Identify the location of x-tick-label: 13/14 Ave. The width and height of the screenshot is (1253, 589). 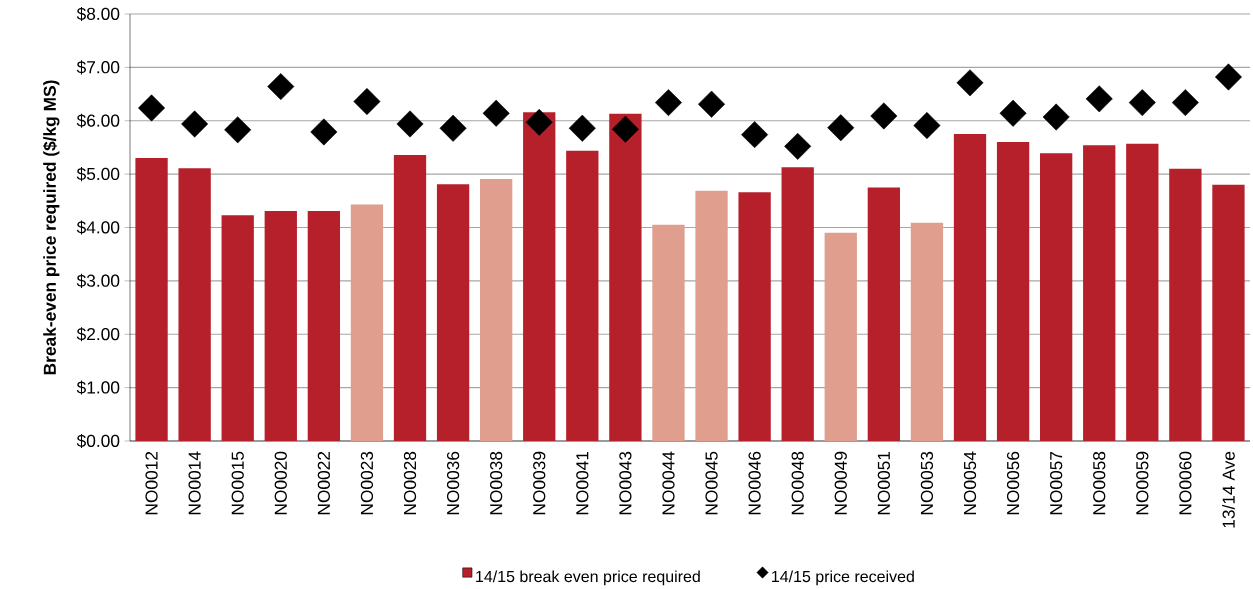
(1228, 489).